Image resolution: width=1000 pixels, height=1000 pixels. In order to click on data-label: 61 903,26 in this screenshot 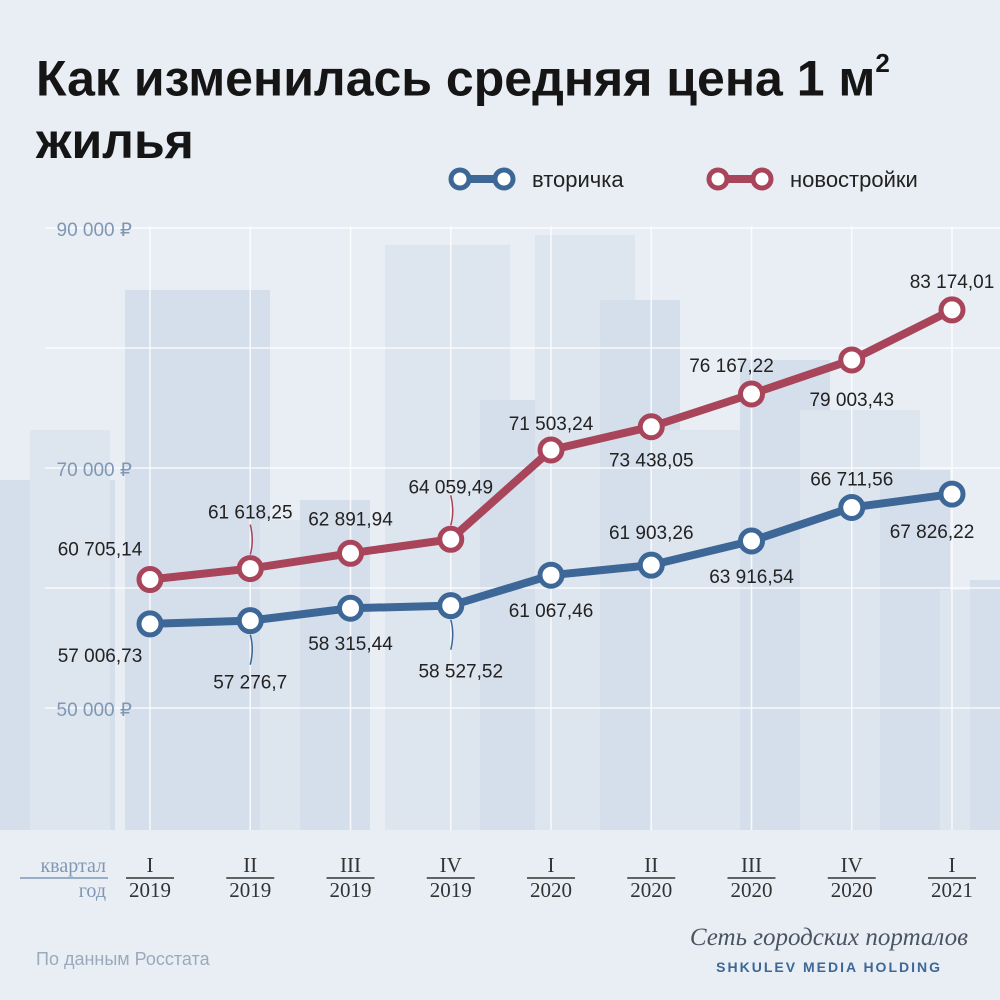, I will do `click(651, 533)`.